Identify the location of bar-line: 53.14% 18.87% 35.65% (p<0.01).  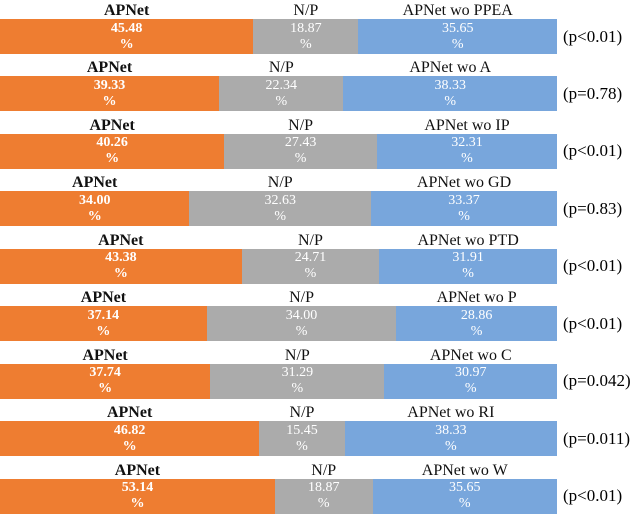
(320, 496).